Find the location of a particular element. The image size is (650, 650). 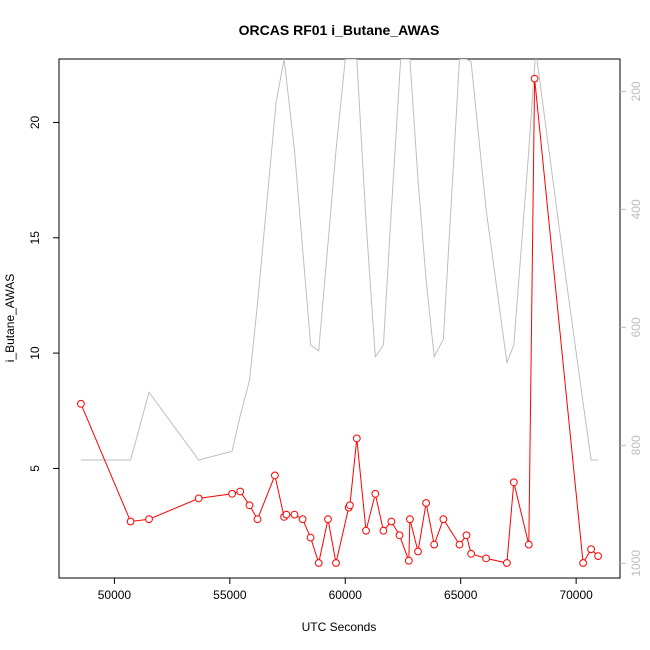

x-tick-label: 50000 is located at coordinates (115, 595).